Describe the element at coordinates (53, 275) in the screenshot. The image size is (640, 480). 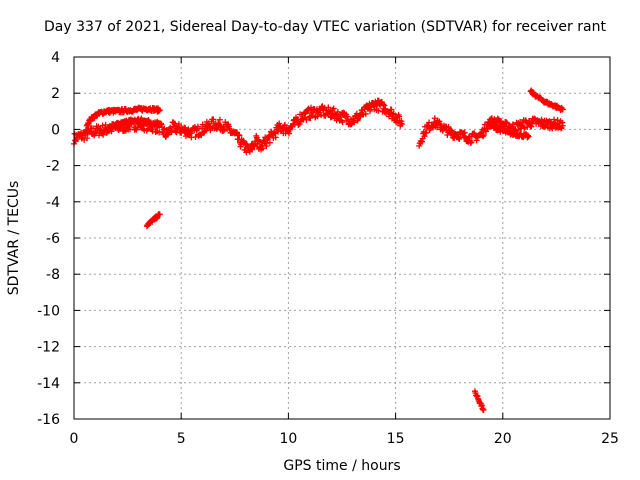
I see `y-tick-label: -8` at that location.